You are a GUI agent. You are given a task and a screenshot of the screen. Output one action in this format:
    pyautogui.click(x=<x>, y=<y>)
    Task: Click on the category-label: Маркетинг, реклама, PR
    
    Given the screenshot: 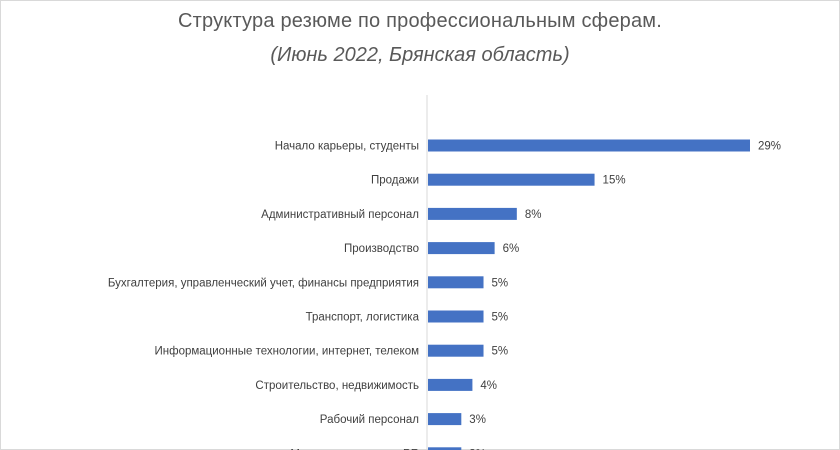 What is the action you would take?
    pyautogui.click(x=354, y=449)
    